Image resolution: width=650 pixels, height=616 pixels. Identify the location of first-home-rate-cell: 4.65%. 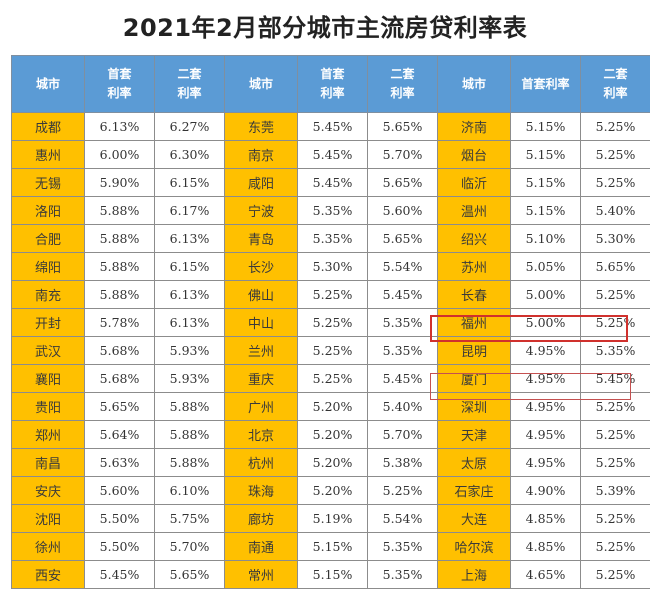
(545, 574).